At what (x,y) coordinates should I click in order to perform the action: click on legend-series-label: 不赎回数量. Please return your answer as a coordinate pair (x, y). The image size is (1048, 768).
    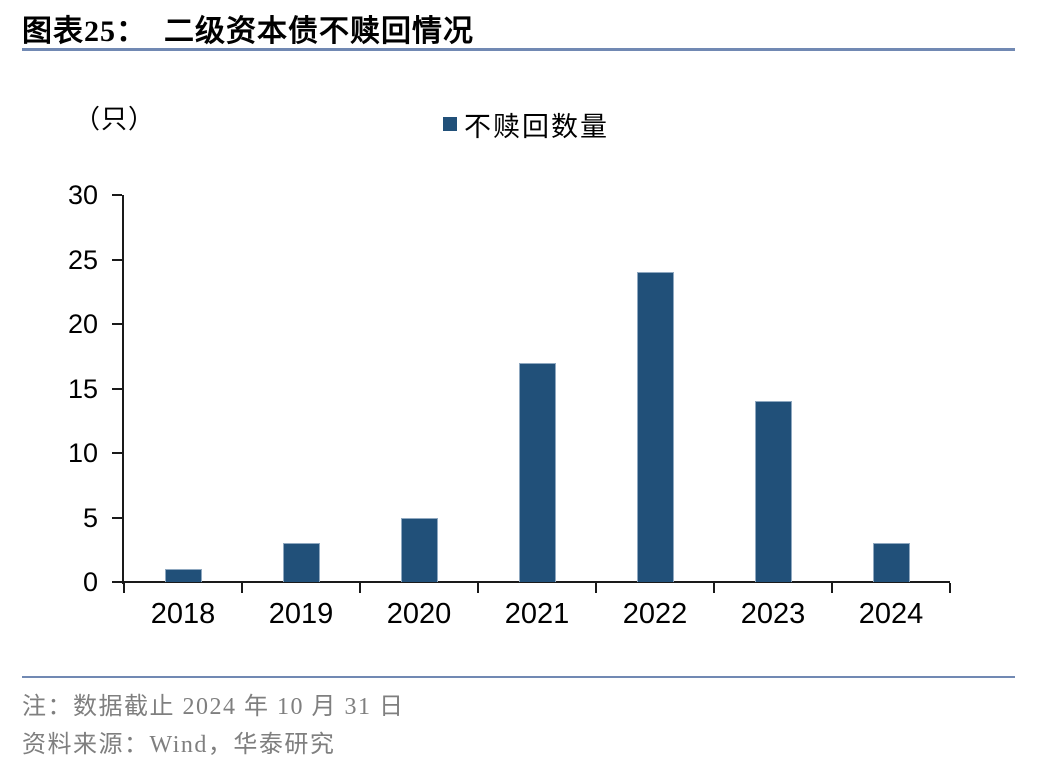
    Looking at the image, I should click on (536, 126).